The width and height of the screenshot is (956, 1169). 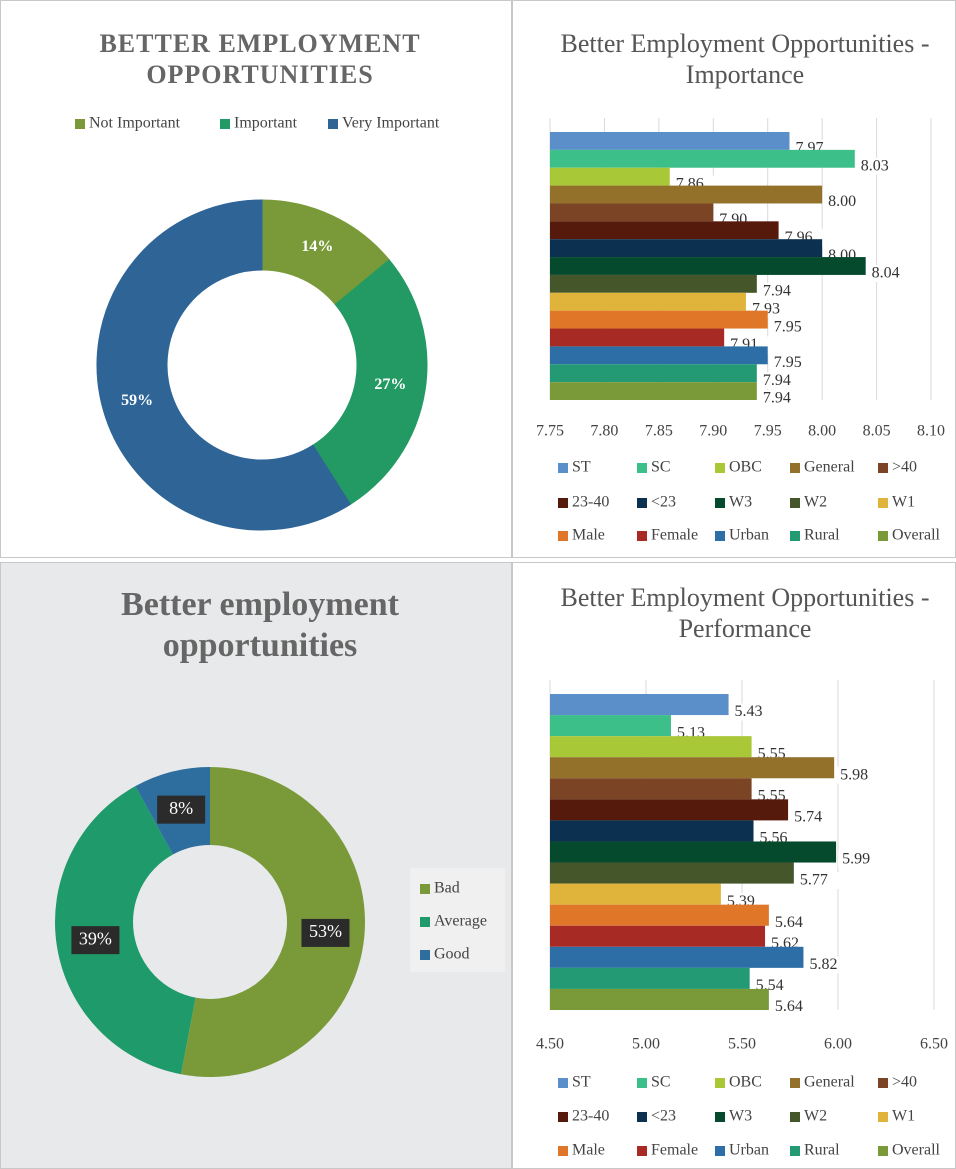 I want to click on x-tick-label: 8.05, so click(x=877, y=431).